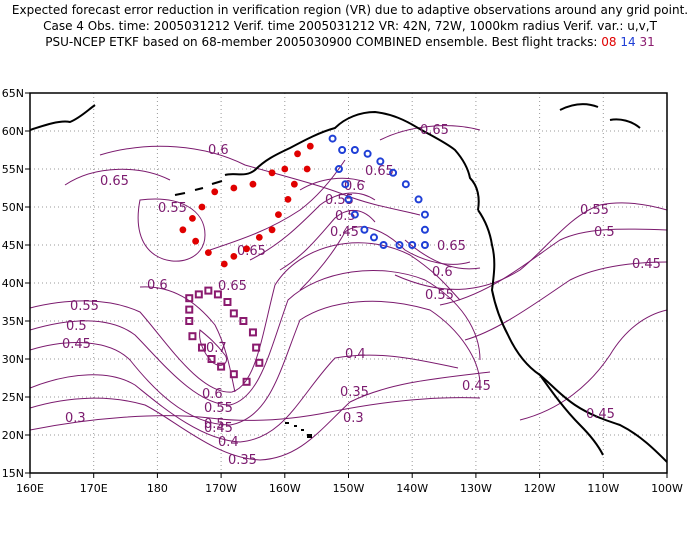 This screenshot has width=700, height=540. What do you see at coordinates (221, 488) in the screenshot?
I see `x-tick-170W: 170W` at bounding box center [221, 488].